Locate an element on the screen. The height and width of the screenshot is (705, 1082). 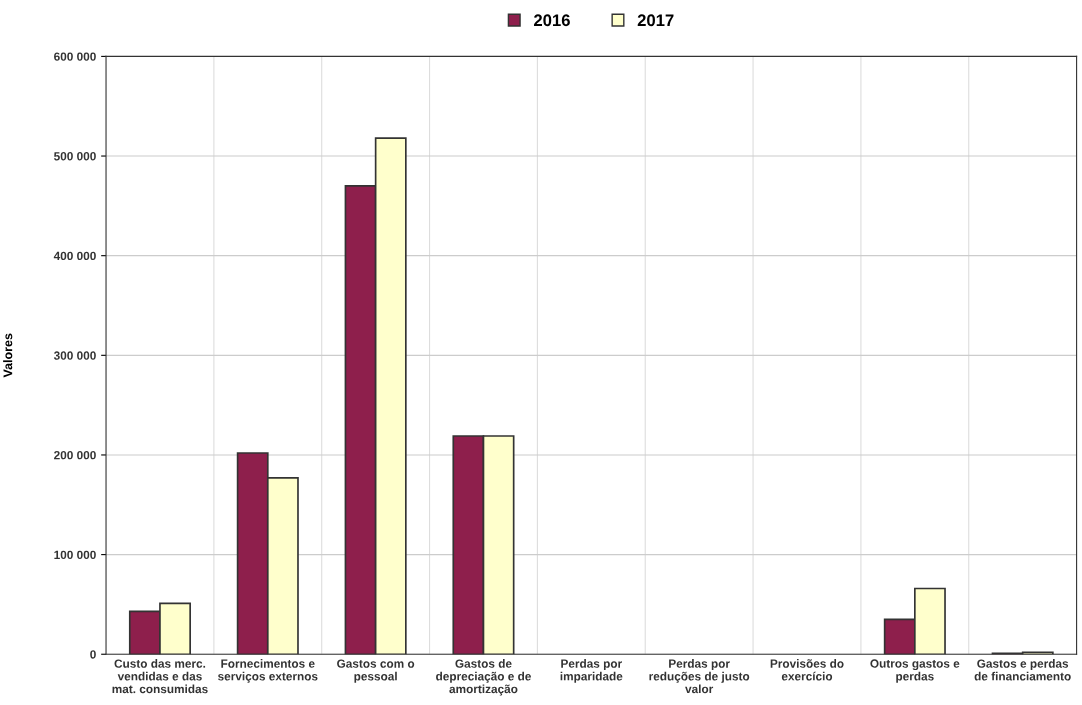
x-tick-label: Gastos e perdas de financiamento is located at coordinates (1022, 670).